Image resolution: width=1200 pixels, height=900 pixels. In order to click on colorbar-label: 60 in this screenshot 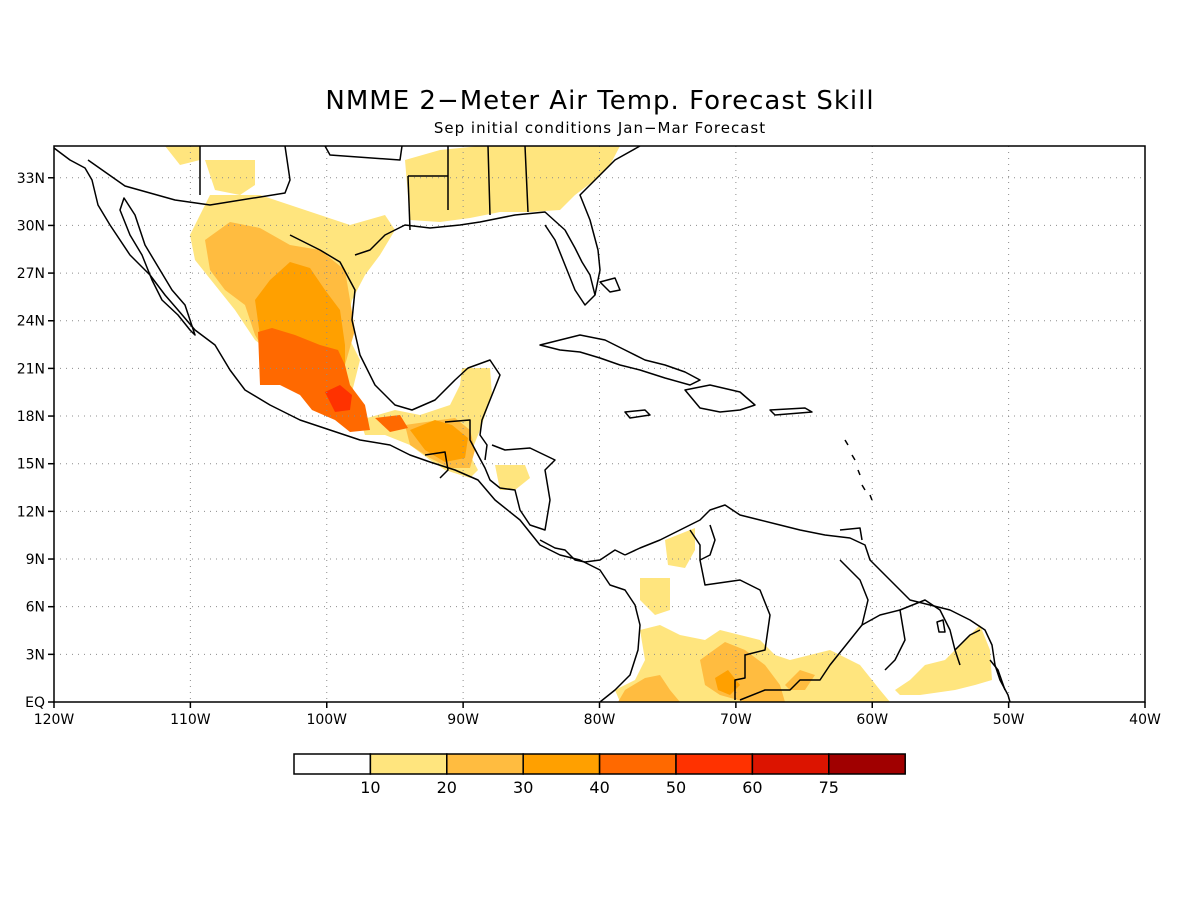, I will do `click(752, 787)`.